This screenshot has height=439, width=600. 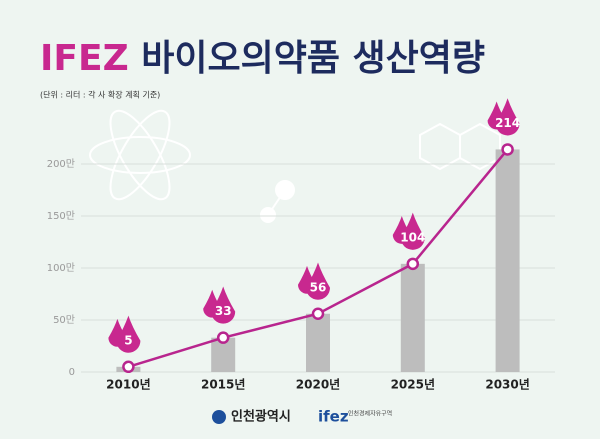 What do you see at coordinates (61, 268) in the screenshot?
I see `y-tick-label: 100만` at bounding box center [61, 268].